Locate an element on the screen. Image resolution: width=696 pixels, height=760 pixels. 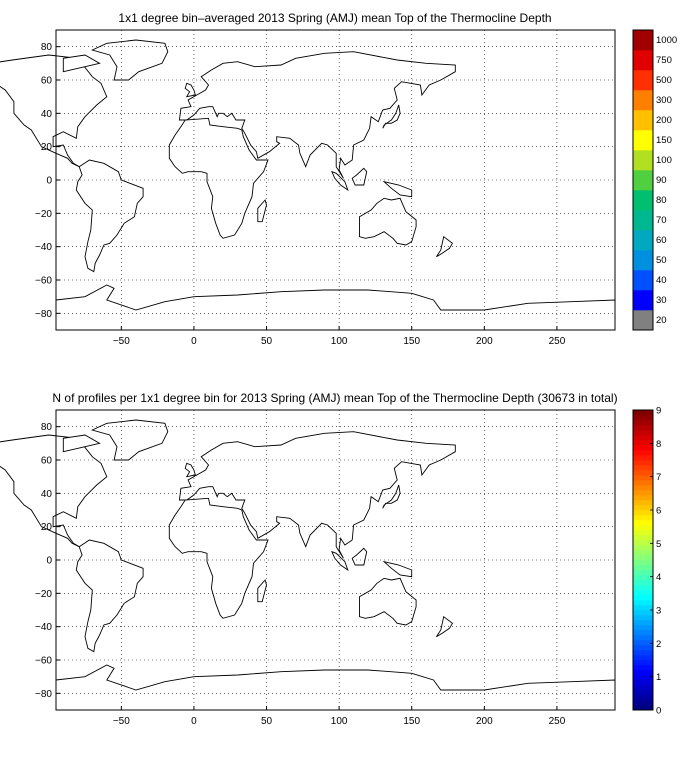
y-tick-label: 40 is located at coordinates (47, 114).